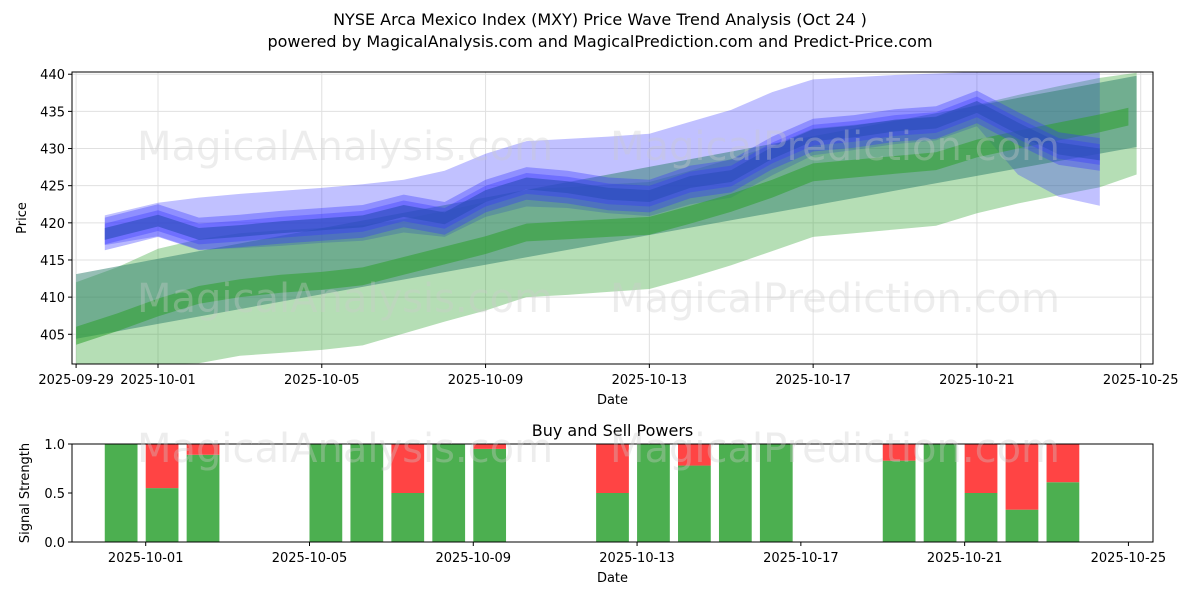 The height and width of the screenshot is (600, 1200). What do you see at coordinates (345, 299) in the screenshot?
I see `watermark-mid-left: MagicalAnalysis.com` at bounding box center [345, 299].